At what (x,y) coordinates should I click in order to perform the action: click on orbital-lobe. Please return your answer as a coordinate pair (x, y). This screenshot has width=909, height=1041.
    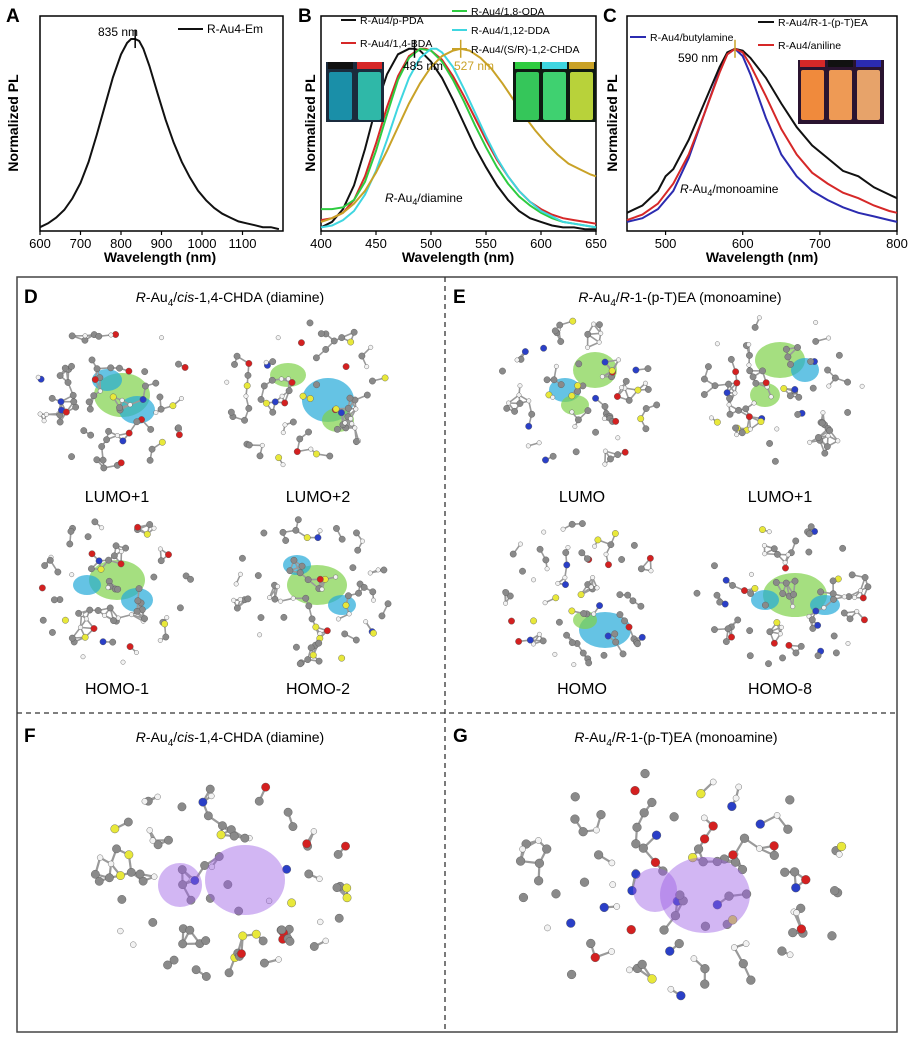
    Looking at the image, I should click on (180, 885).